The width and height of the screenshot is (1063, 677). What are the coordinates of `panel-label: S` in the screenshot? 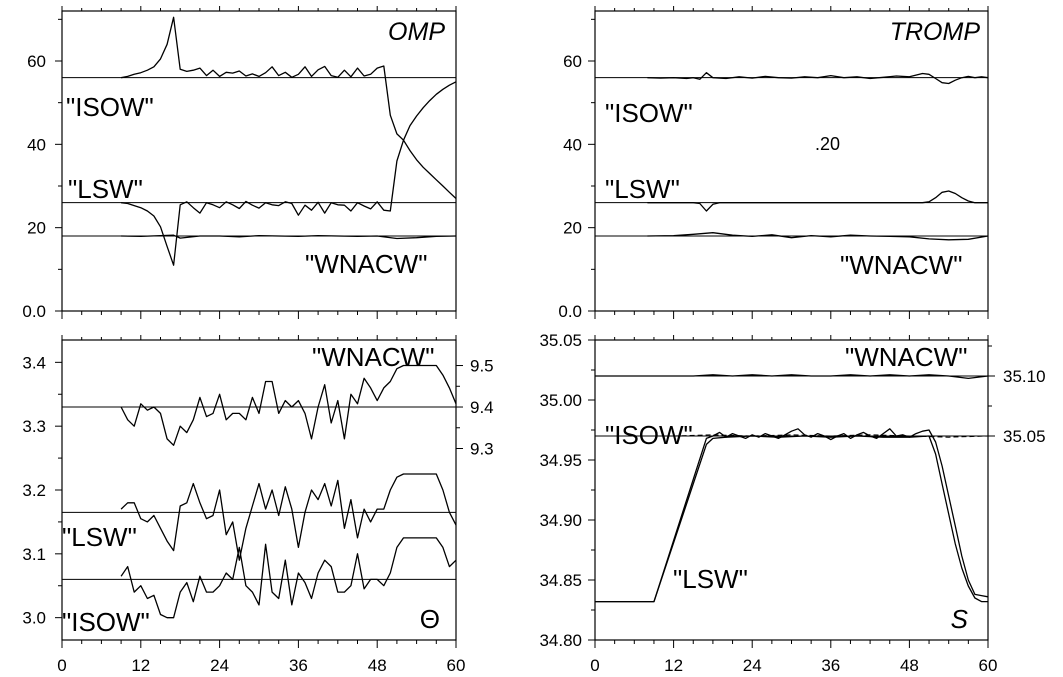 It's located at (960, 619).